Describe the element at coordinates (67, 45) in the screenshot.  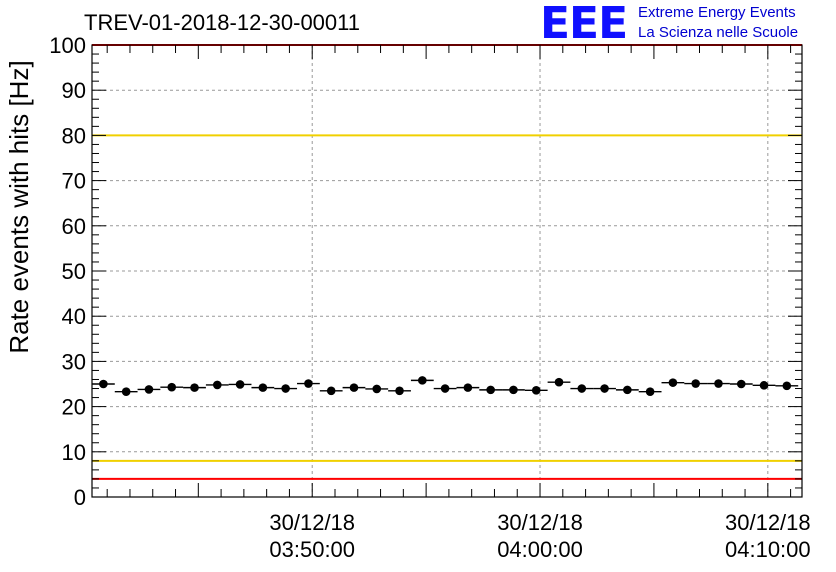
I see `y-tick-label: 100` at that location.